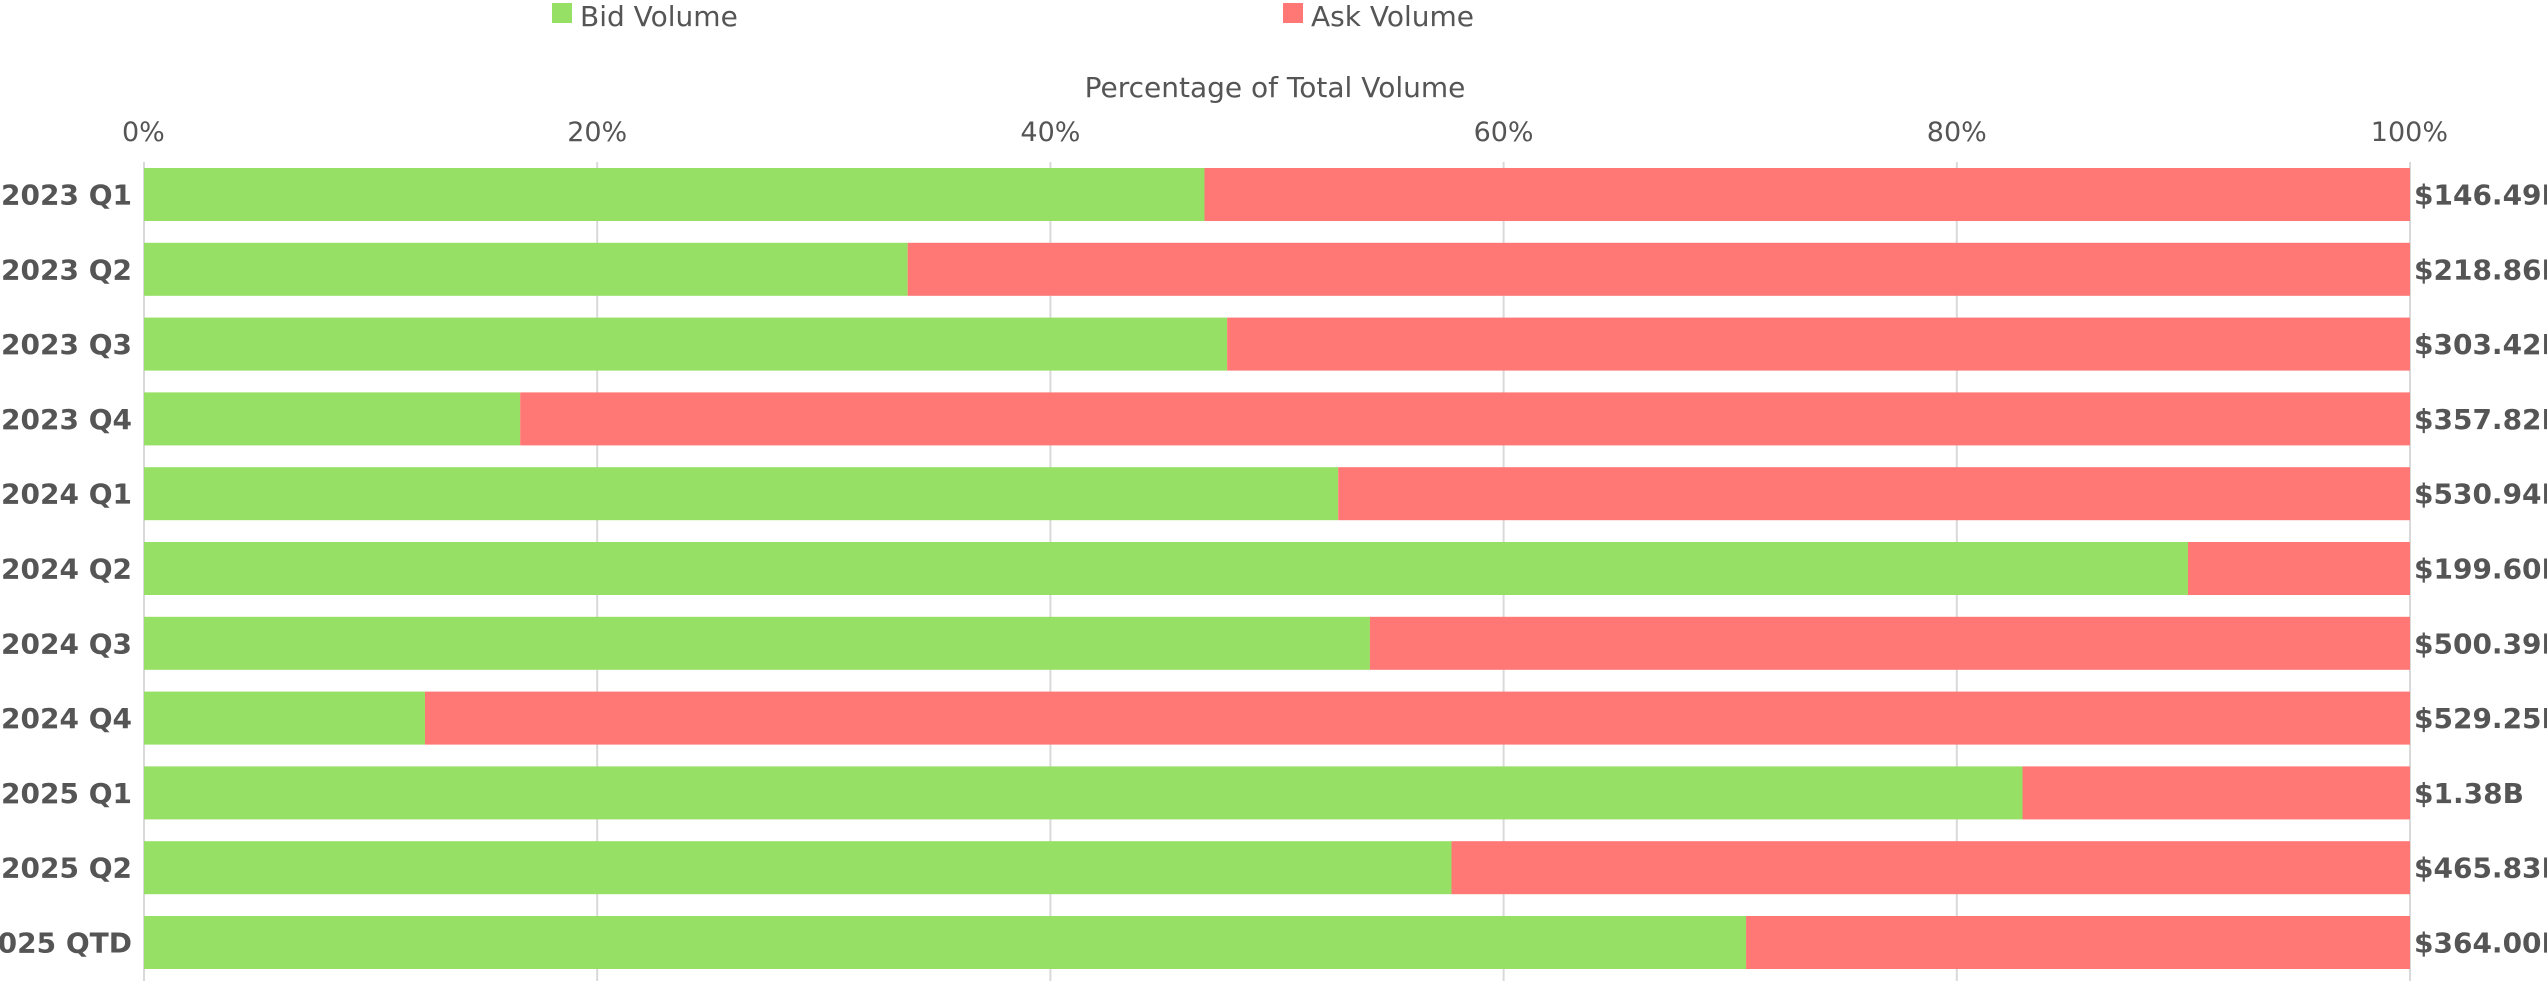  What do you see at coordinates (66, 718) in the screenshot?
I see `category-label-2024-q4: 2024 Q4` at bounding box center [66, 718].